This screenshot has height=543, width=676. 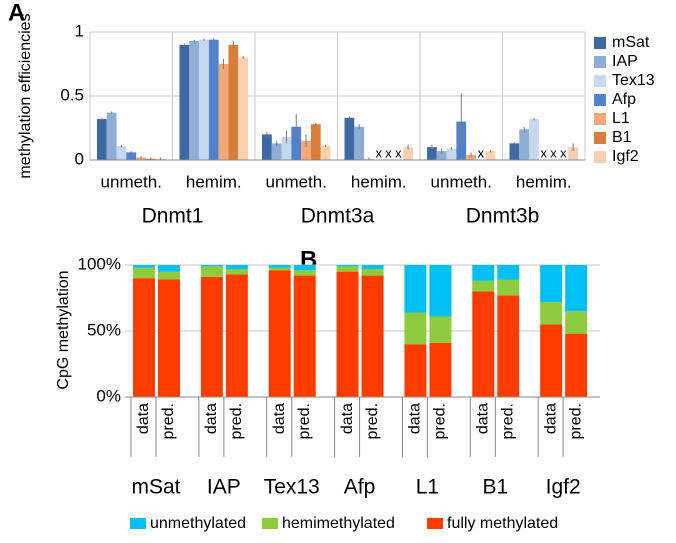 What do you see at coordinates (503, 216) in the screenshot?
I see `group-label: Dnmt3b` at bounding box center [503, 216].